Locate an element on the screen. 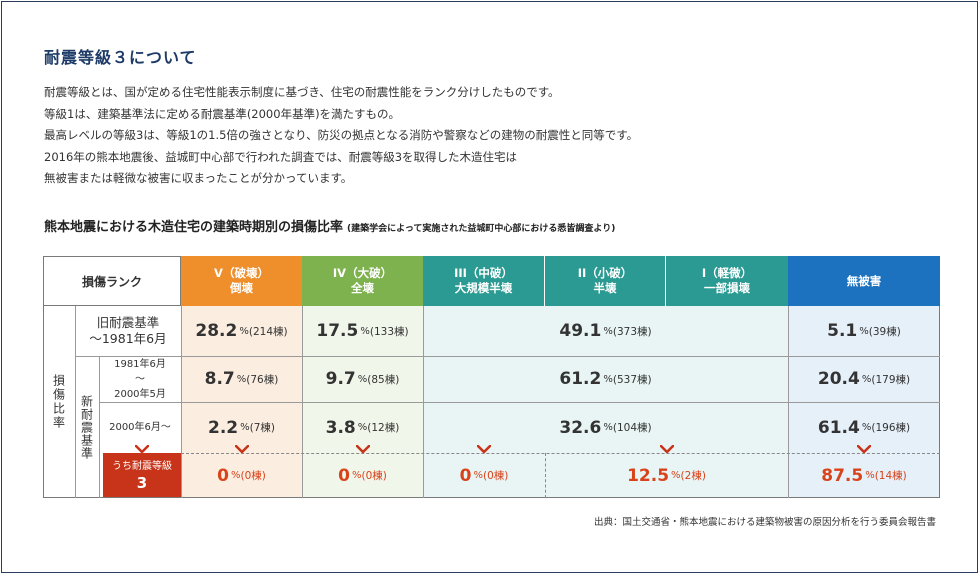 Image resolution: width=980 pixels, height=575 pixels. cell-count: (196棟) is located at coordinates (891, 428).